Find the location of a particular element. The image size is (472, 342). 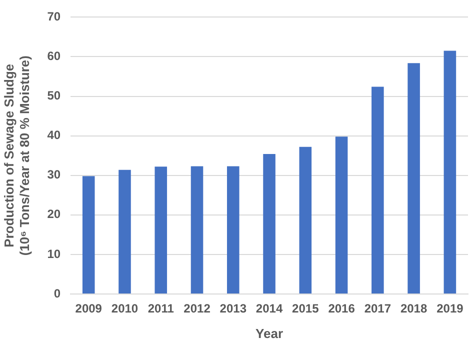

y-tick-label: 10 is located at coordinates (54, 253).